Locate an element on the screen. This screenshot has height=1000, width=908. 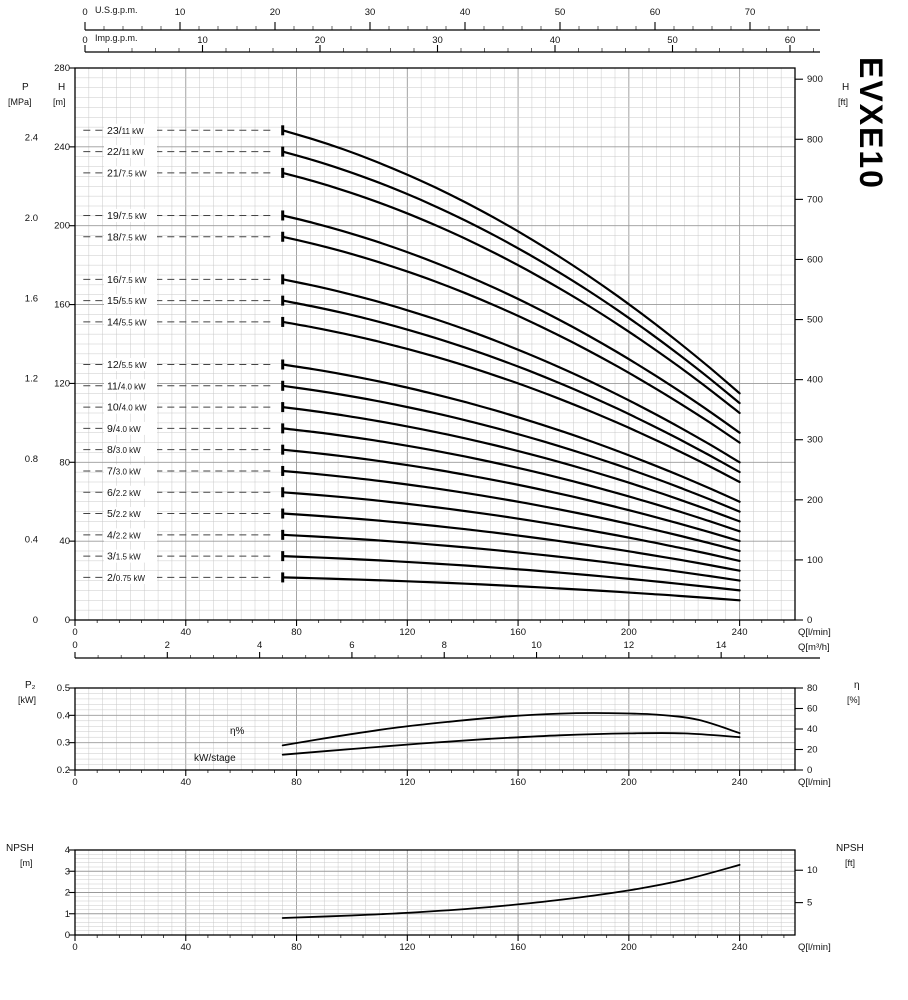
tick-label: 50 is located at coordinates (560, 12).